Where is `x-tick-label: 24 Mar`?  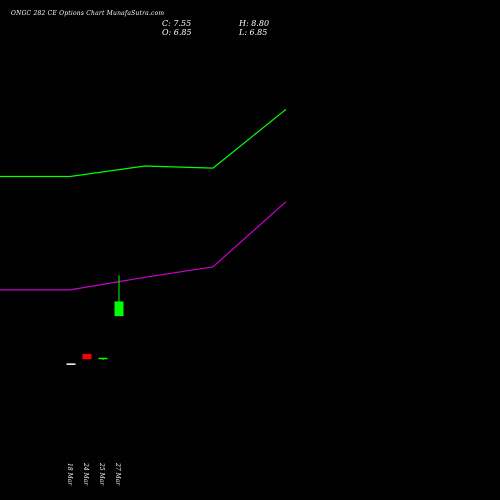
x-tick-label: 24 Mar is located at coordinates (85, 474).